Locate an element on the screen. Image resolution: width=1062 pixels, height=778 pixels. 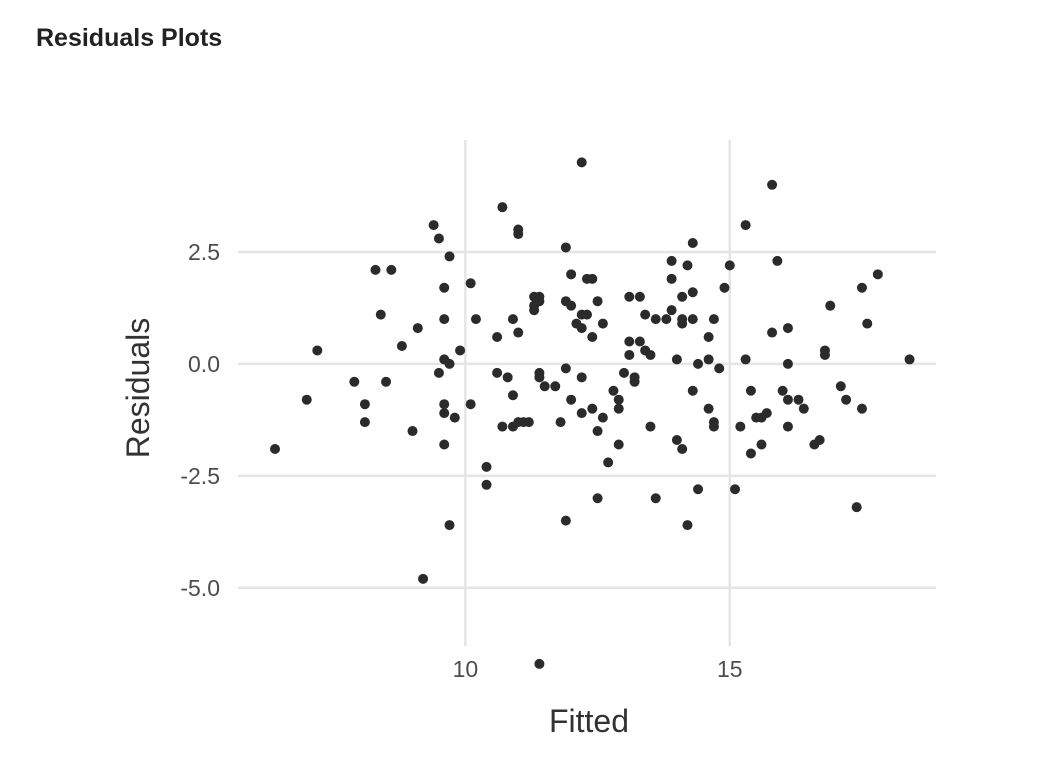
y-axis-ticks: 2.5 0.0 -2.5 -5.0 is located at coordinates (200, 420).